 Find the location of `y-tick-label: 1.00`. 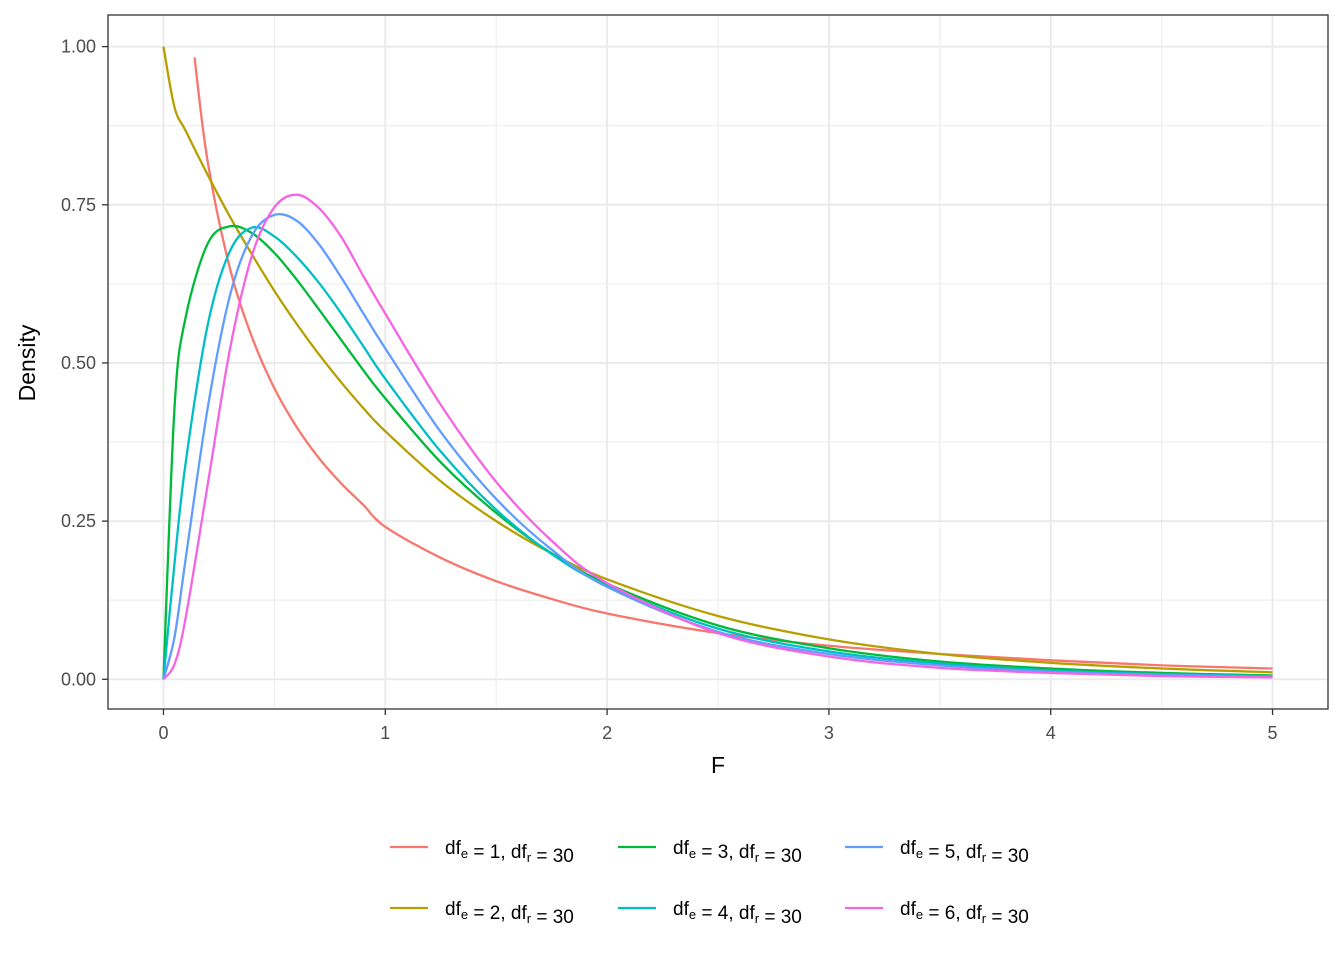

y-tick-label: 1.00 is located at coordinates (78, 47).